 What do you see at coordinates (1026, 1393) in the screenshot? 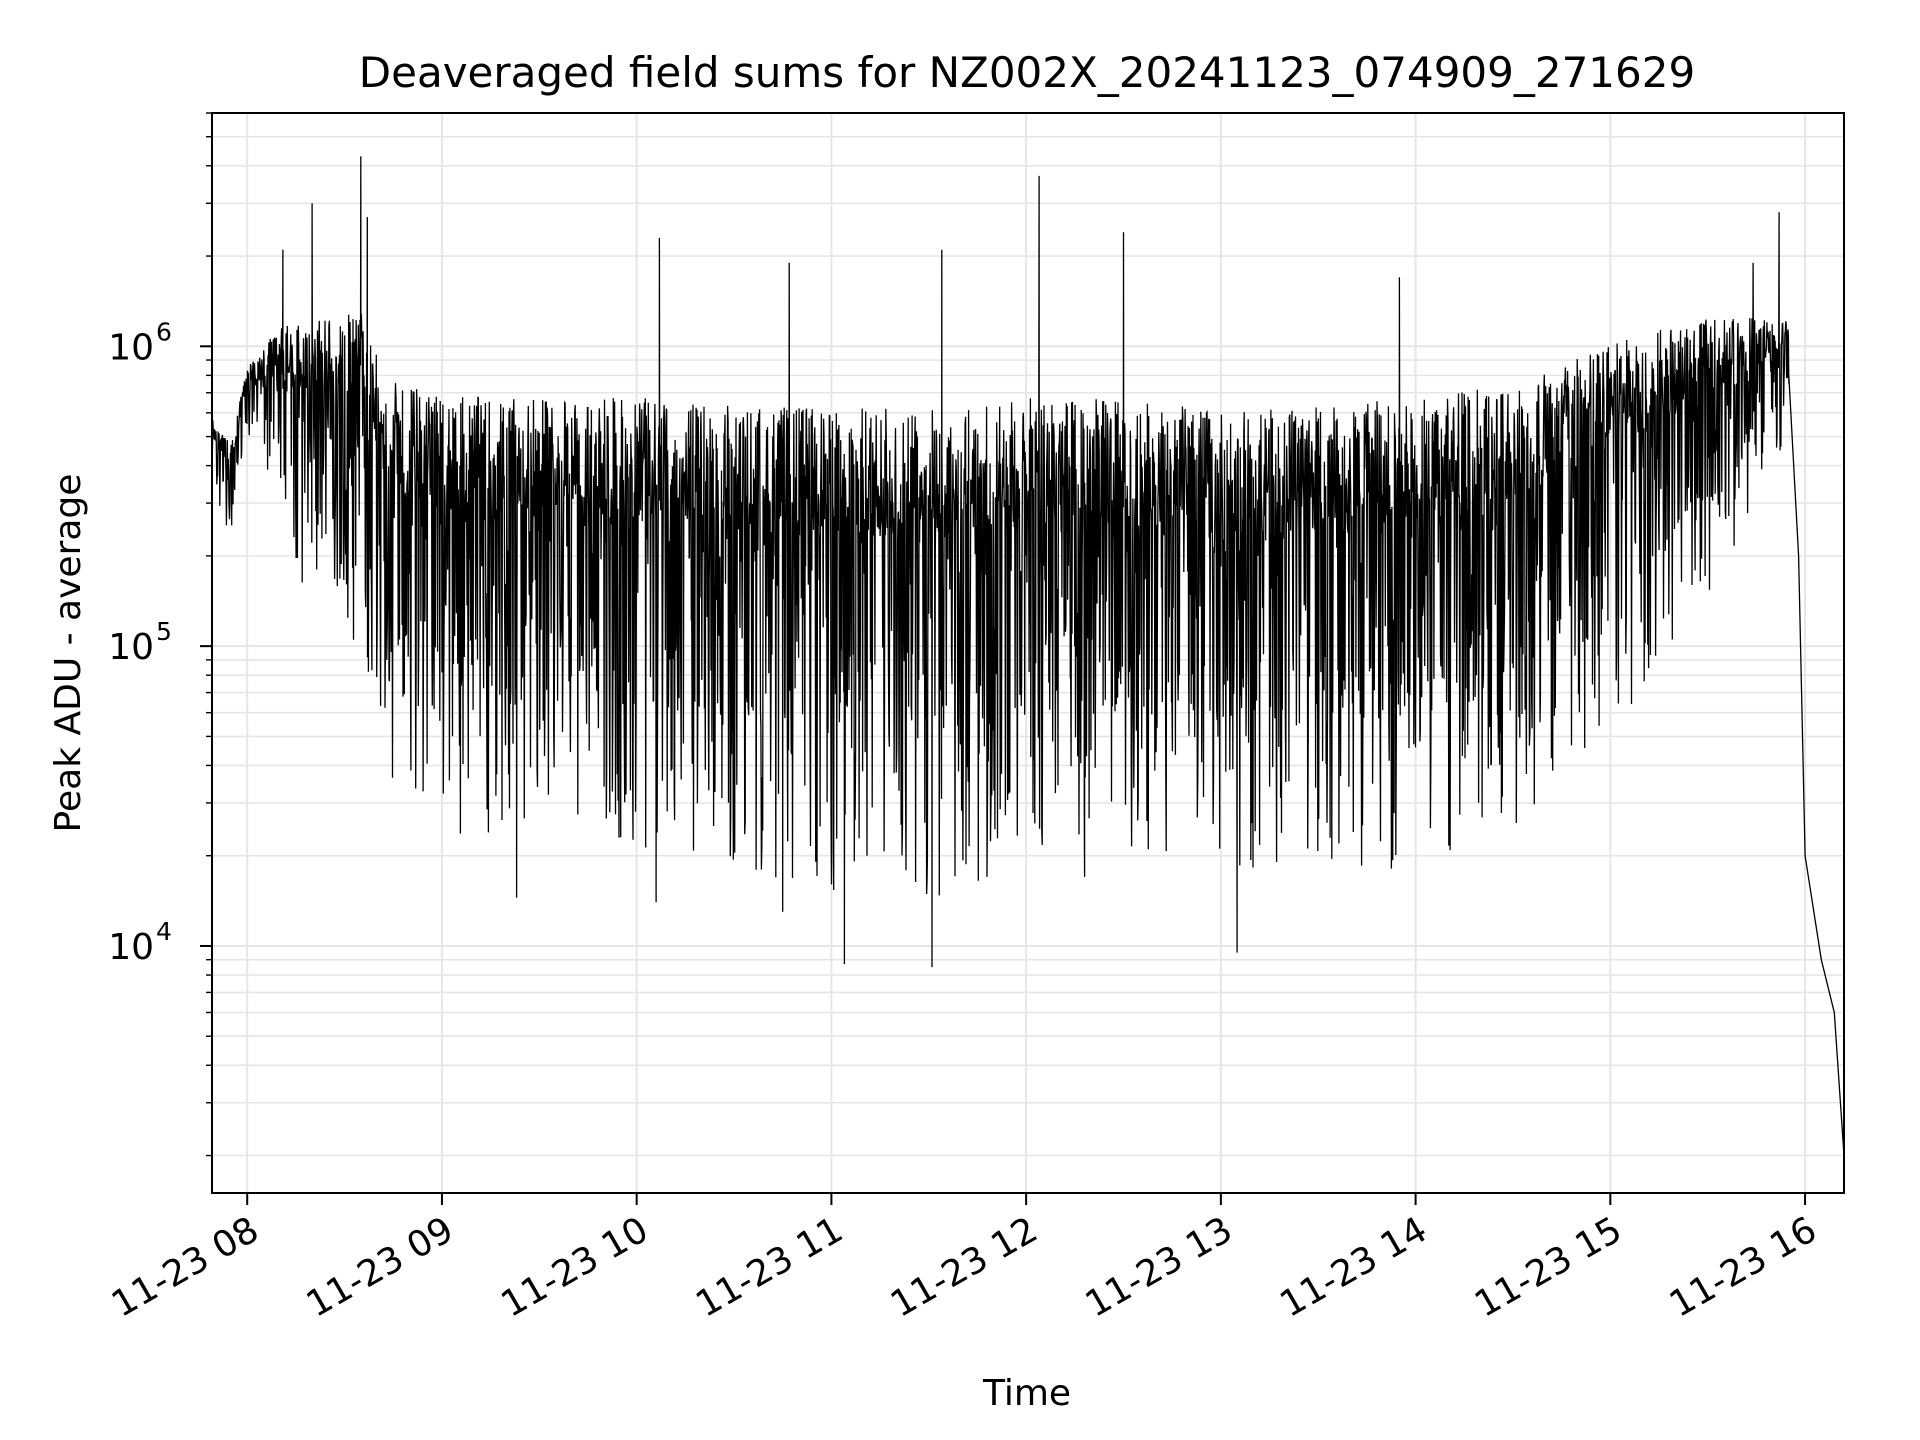
I see `x-axis-label: Time` at bounding box center [1026, 1393].